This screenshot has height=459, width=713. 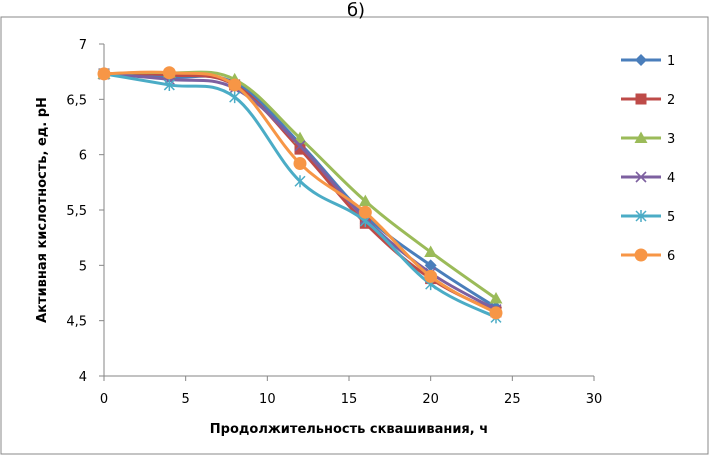 I want to click on legend-item: 1, so click(x=648, y=61).